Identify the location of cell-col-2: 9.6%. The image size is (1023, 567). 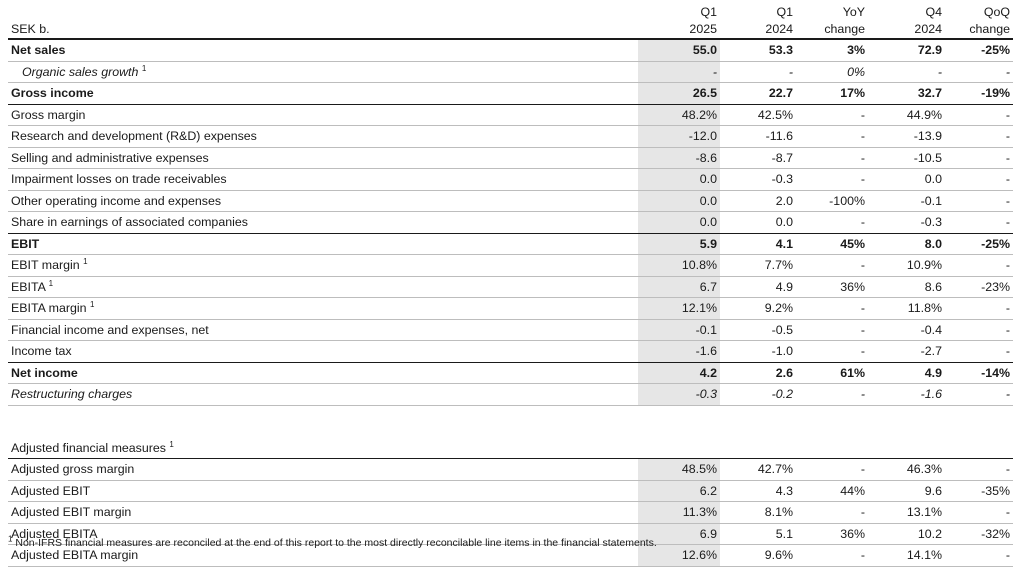
(758, 555).